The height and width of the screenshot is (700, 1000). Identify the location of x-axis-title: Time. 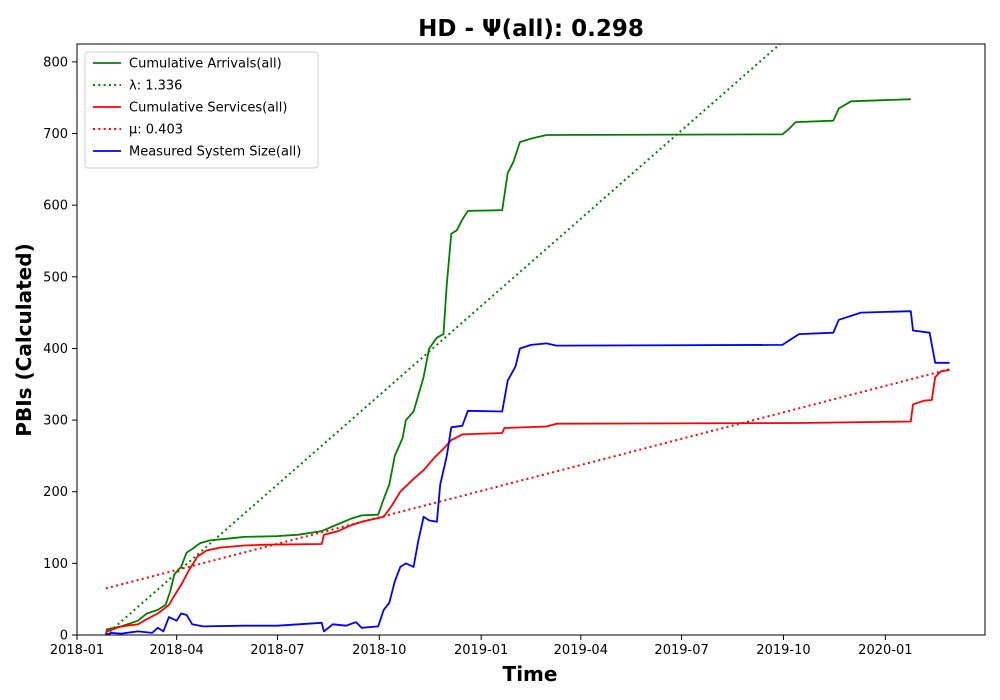
(530, 674).